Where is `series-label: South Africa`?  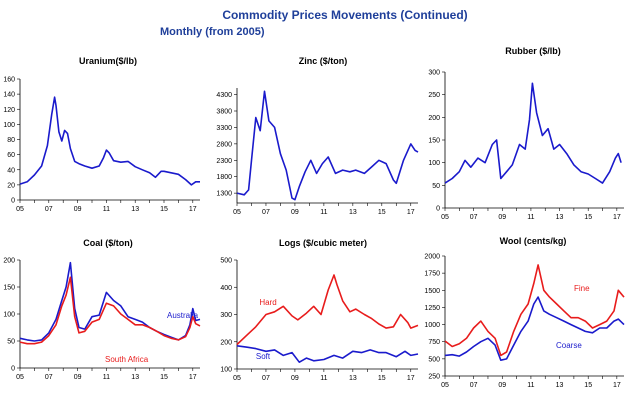
series-label: South Africa is located at coordinates (127, 359).